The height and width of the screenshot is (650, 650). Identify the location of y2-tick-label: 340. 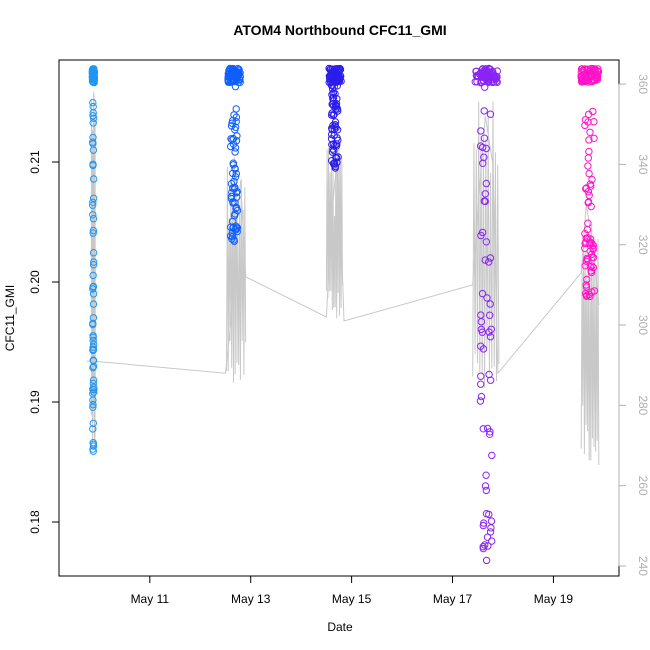
(643, 164).